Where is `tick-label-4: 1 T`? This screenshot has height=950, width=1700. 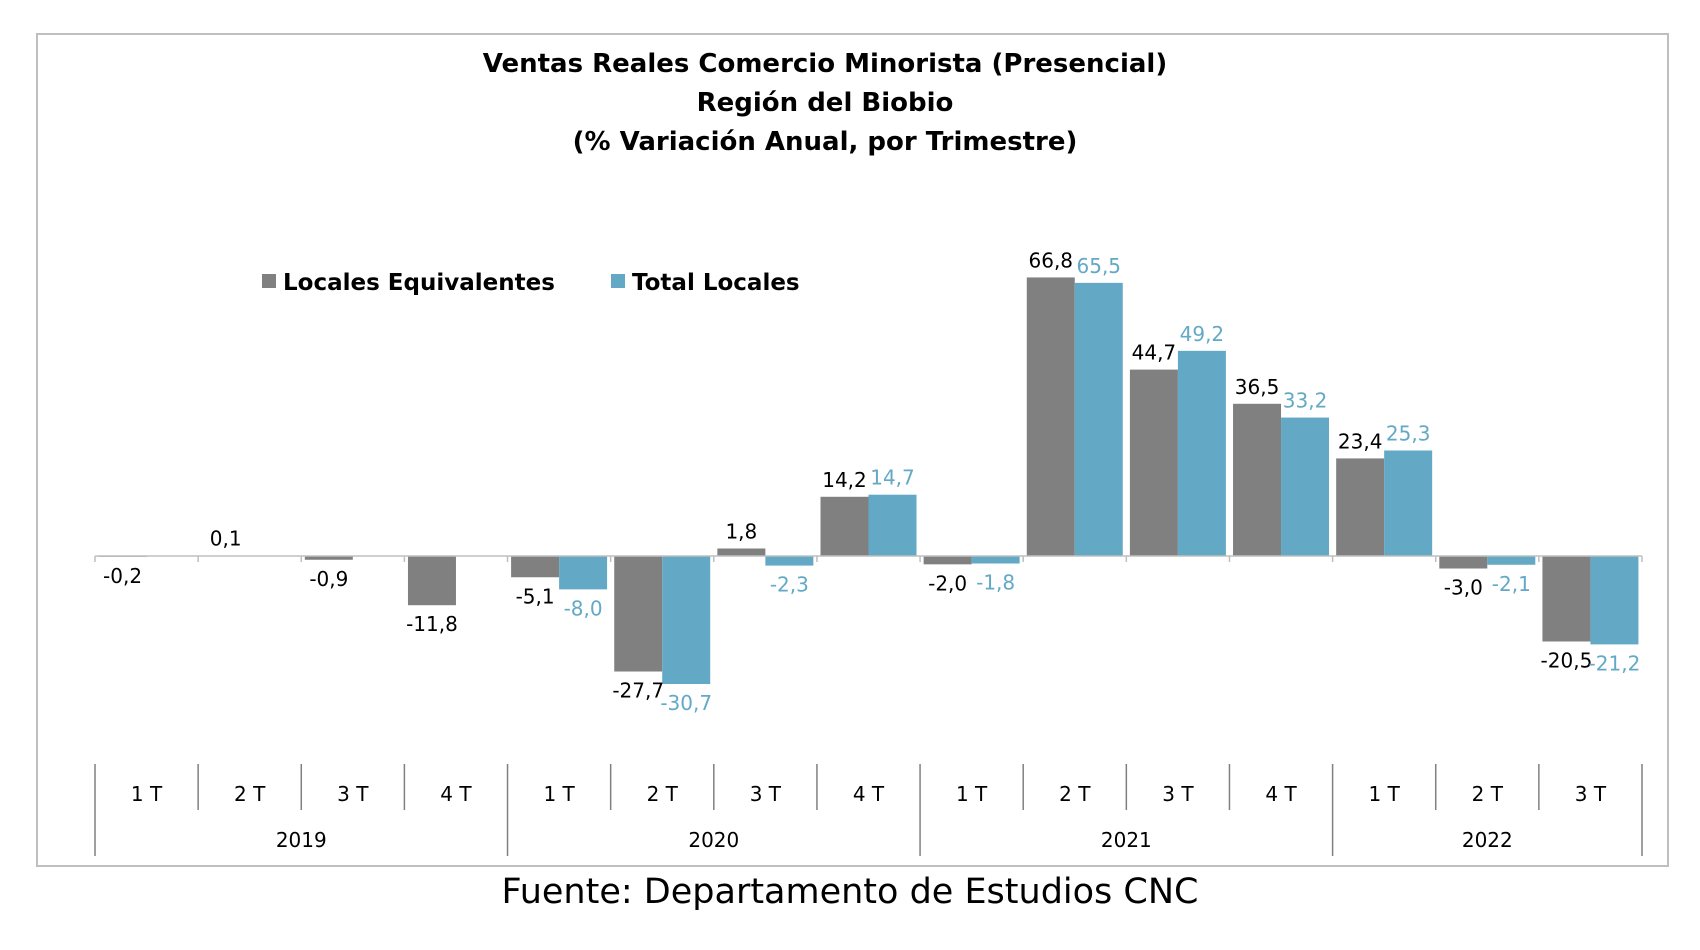
tick-label-4: 1 T is located at coordinates (559, 794).